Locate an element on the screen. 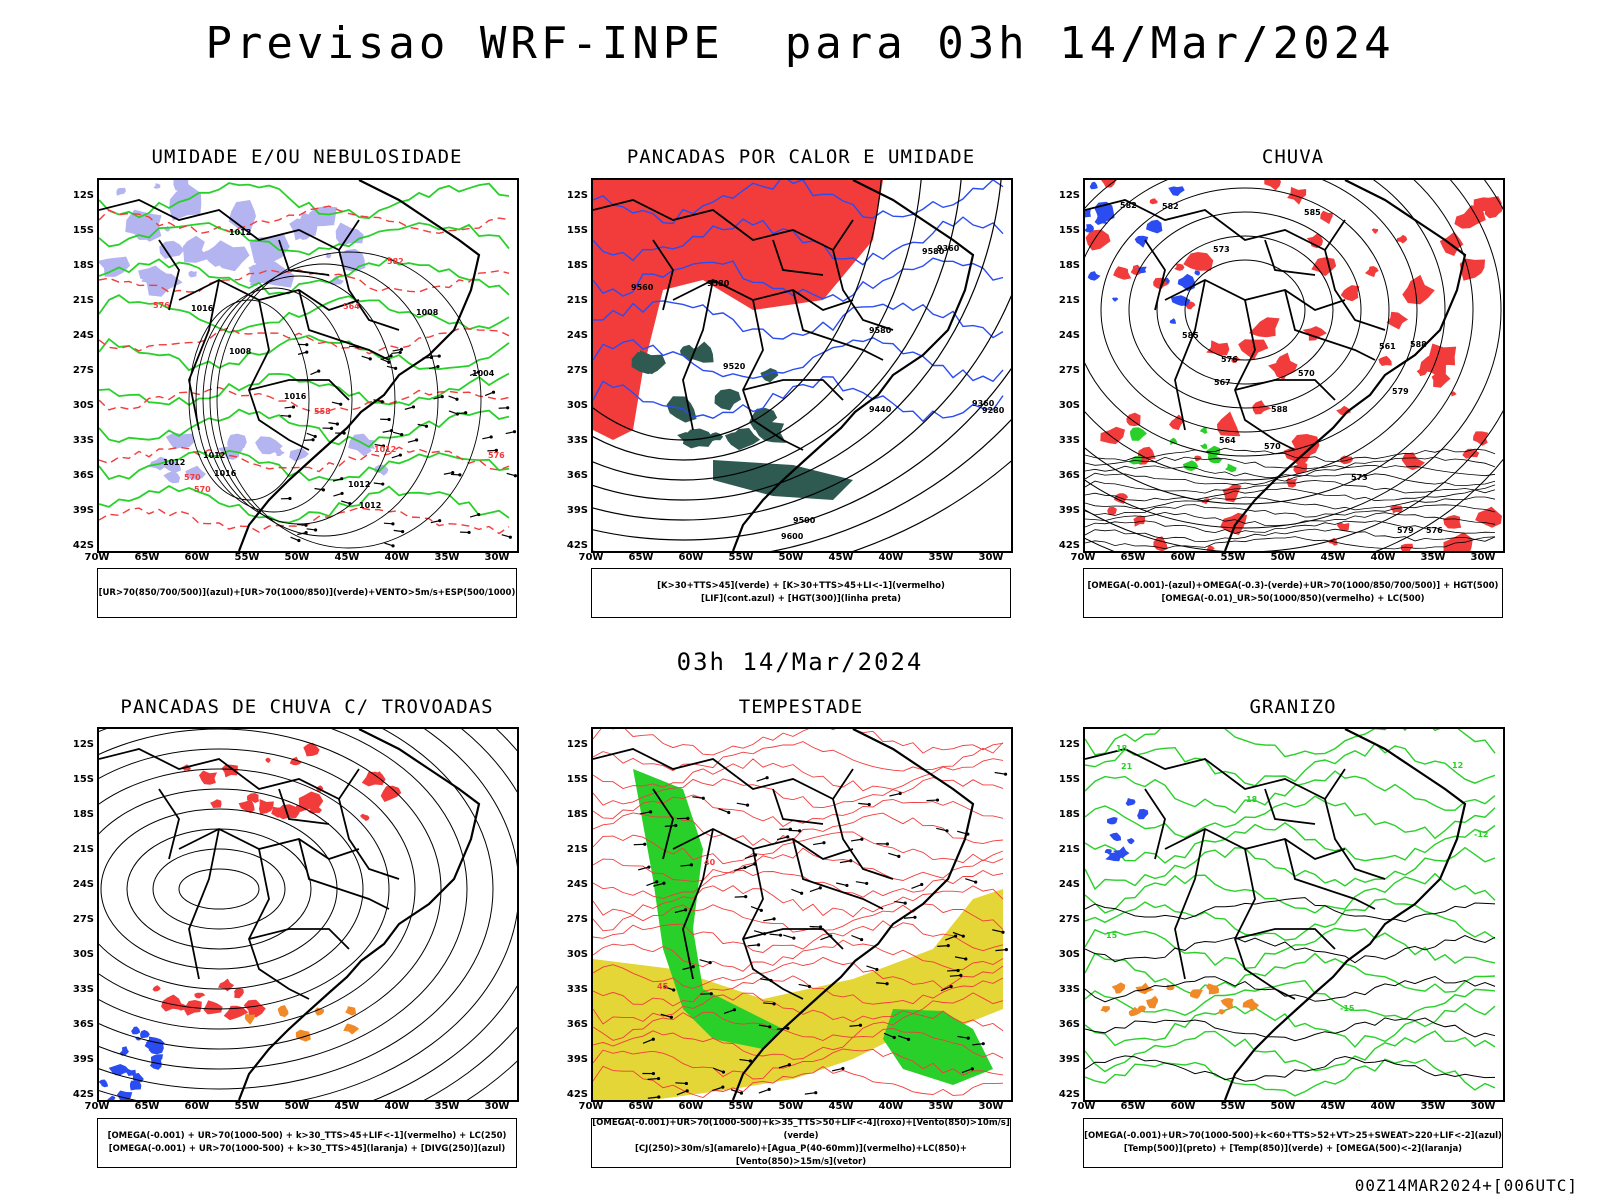 This screenshot has height=1200, width=1600. latitude-label: 30S is located at coordinates (577, 405).